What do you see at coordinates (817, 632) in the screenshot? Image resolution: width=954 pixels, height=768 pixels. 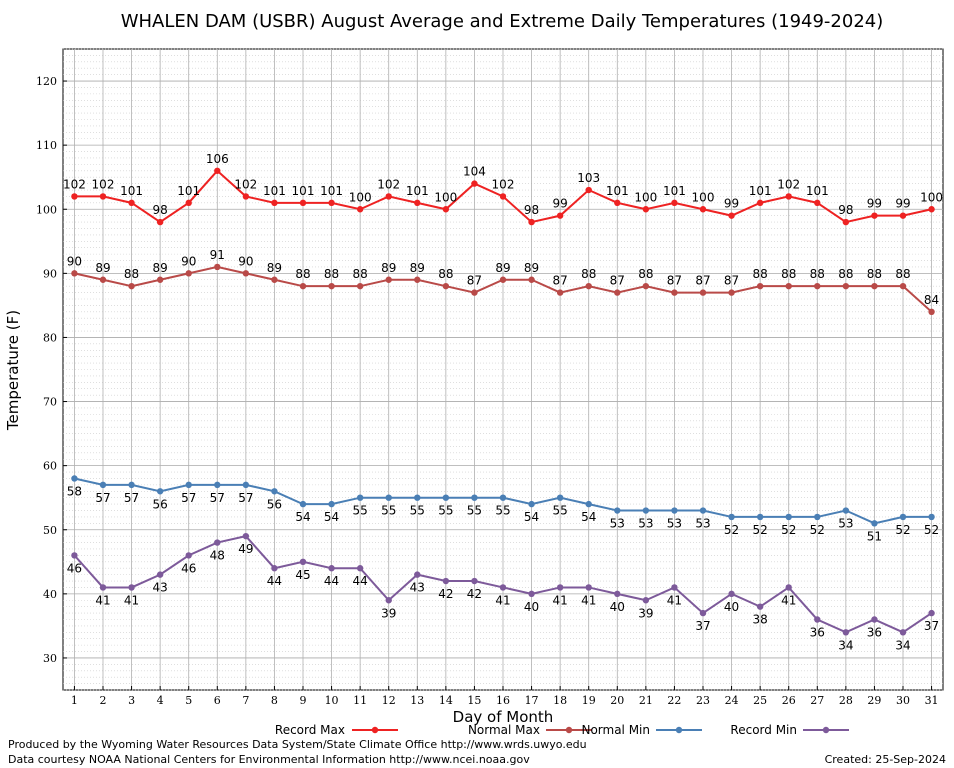 I see `data-label: 36` at bounding box center [817, 632].